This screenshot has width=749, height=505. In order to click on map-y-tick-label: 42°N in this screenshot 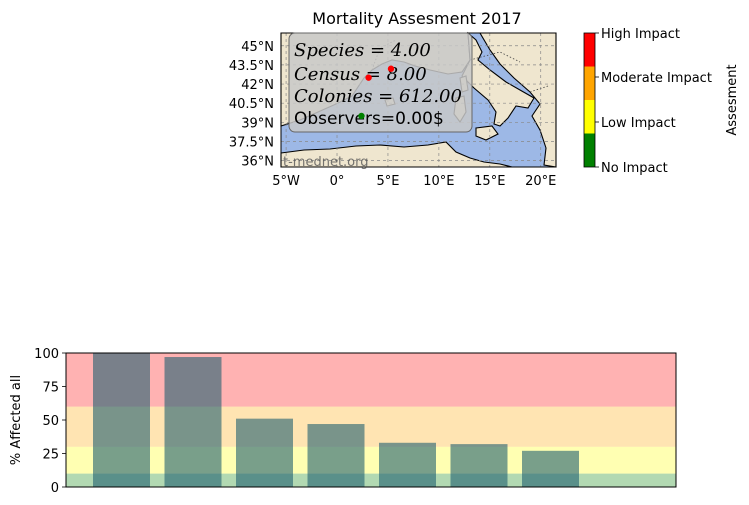, I will do `click(257, 85)`.